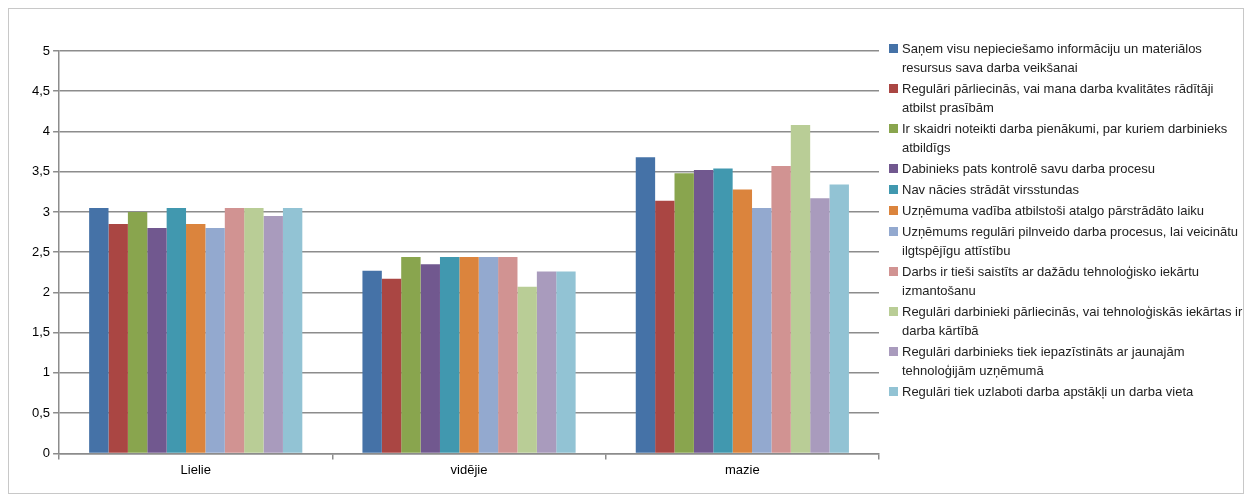 Image resolution: width=1247 pixels, height=499 pixels. I want to click on y-tick-label: 0,5, so click(41, 412).